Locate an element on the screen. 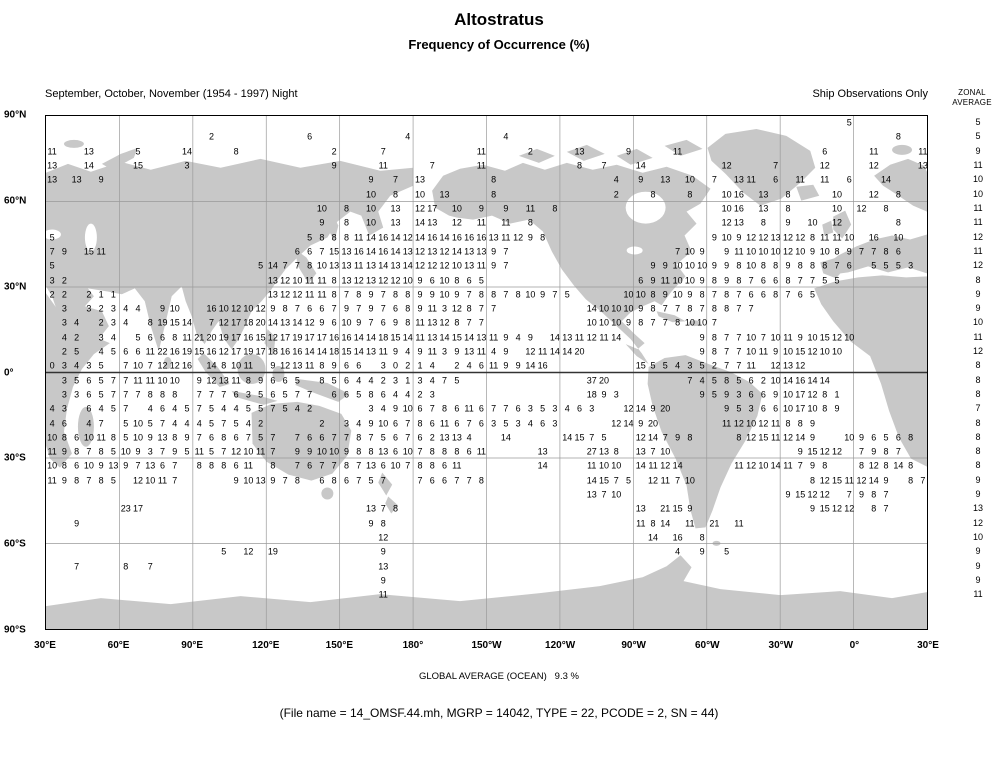 Image resolution: width=998 pixels, height=760 pixels. lat-axis-label: 90°S is located at coordinates (15, 630).